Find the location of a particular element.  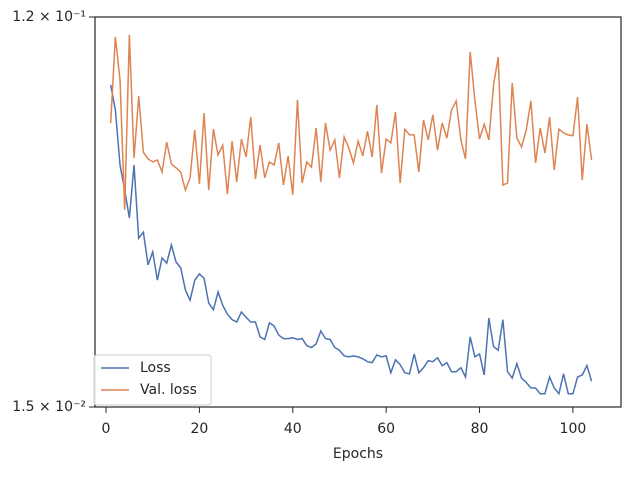

legend-label: Val. loss is located at coordinates (168, 390).